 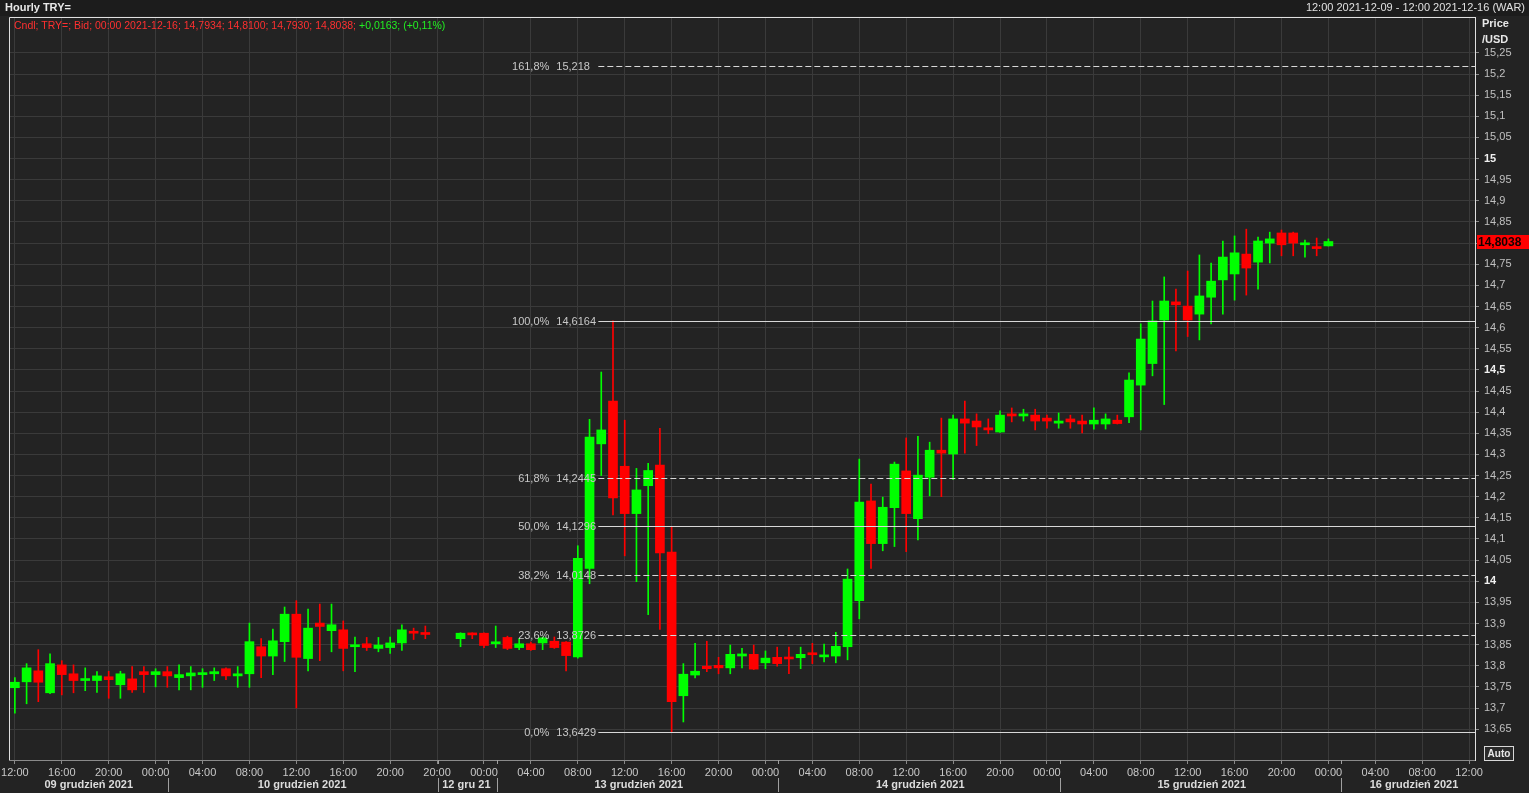 What do you see at coordinates (1495, 199) in the screenshot?
I see `y-tick-label: 14,9` at bounding box center [1495, 199].